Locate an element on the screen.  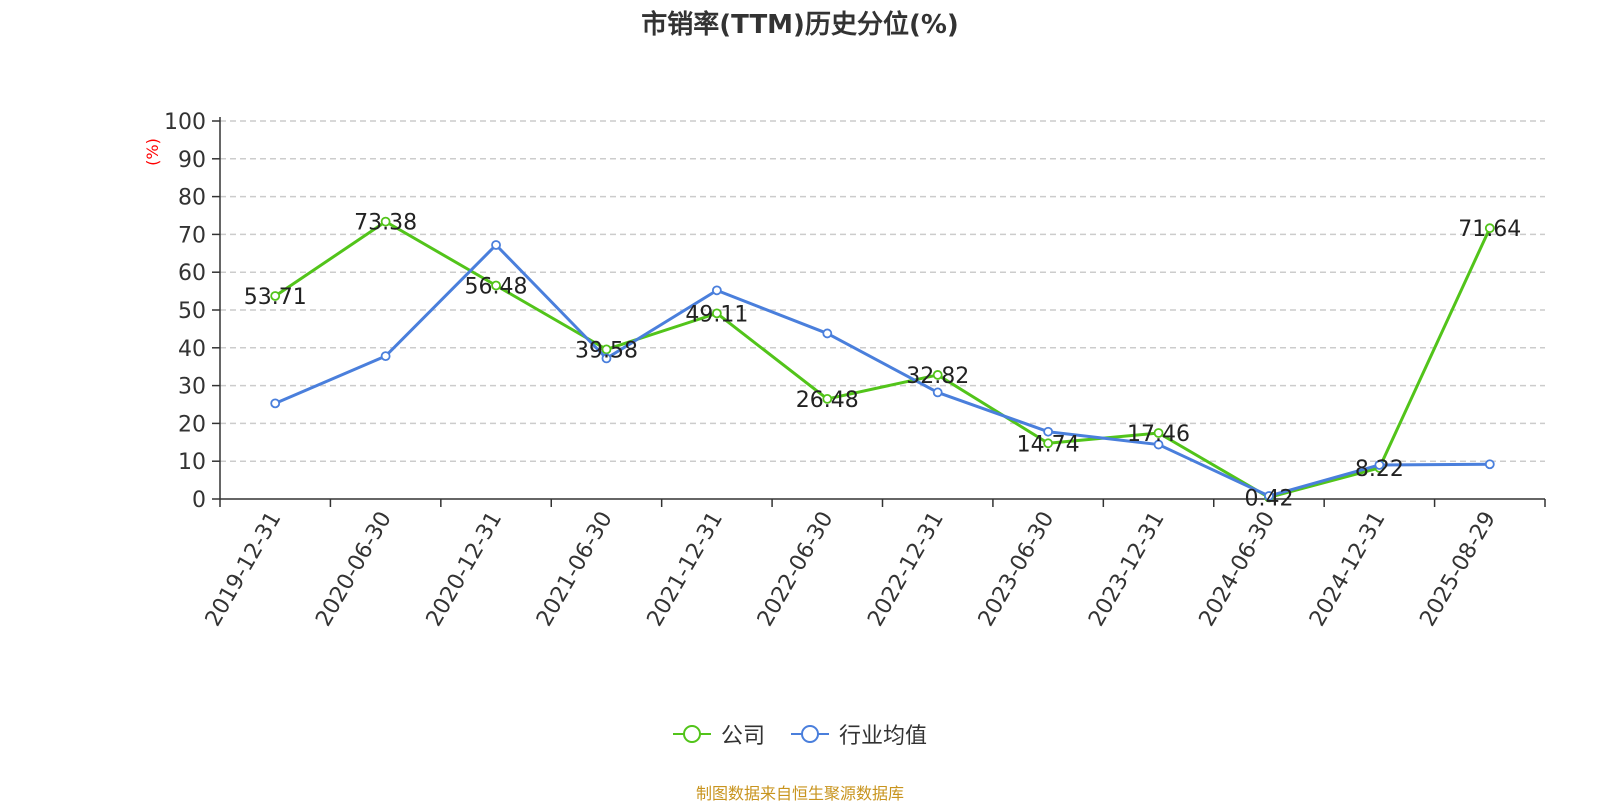
y-tick-label: 80 is located at coordinates (192, 198).